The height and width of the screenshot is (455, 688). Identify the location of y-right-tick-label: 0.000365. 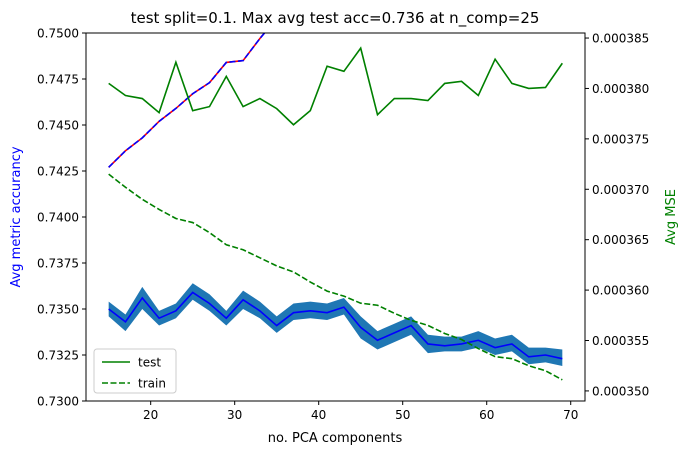
(620, 240).